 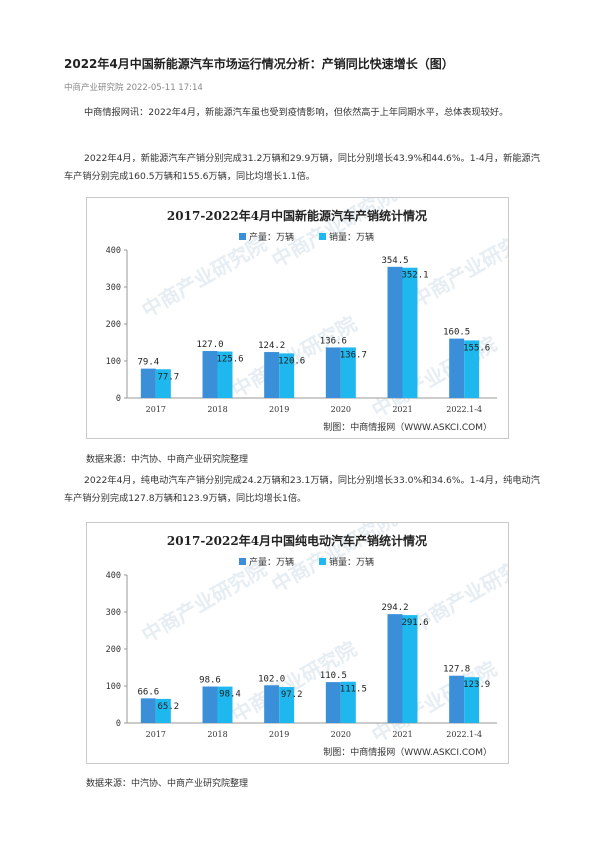 I want to click on data-label-sales: 65.2, so click(x=168, y=707).